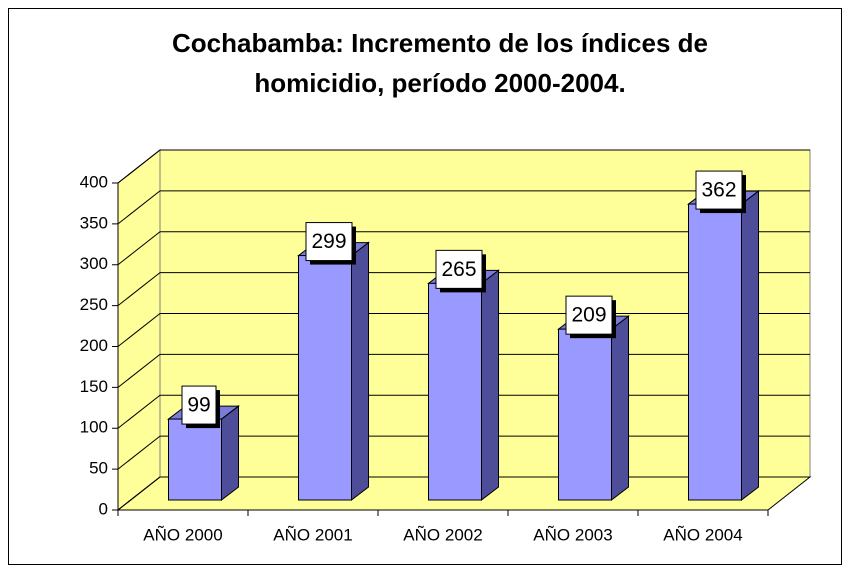 This screenshot has width=850, height=573. What do you see at coordinates (572, 534) in the screenshot?
I see `x-tick-label: AÑO 2003` at bounding box center [572, 534].